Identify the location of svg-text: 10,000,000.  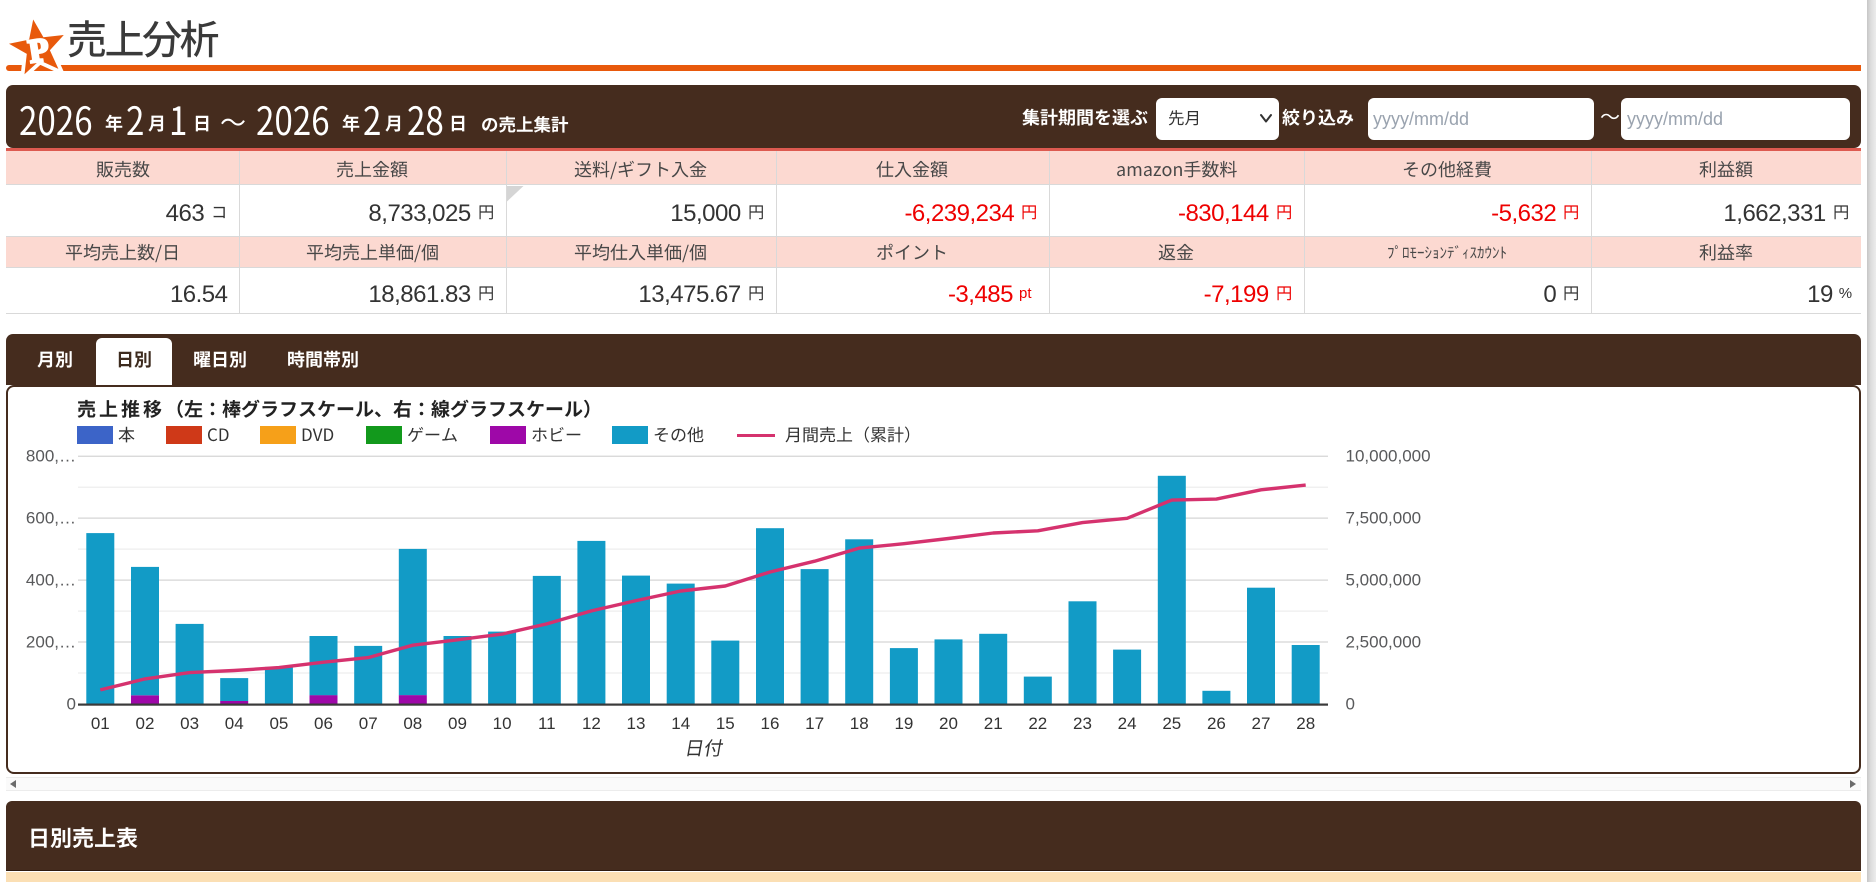
(1388, 456).